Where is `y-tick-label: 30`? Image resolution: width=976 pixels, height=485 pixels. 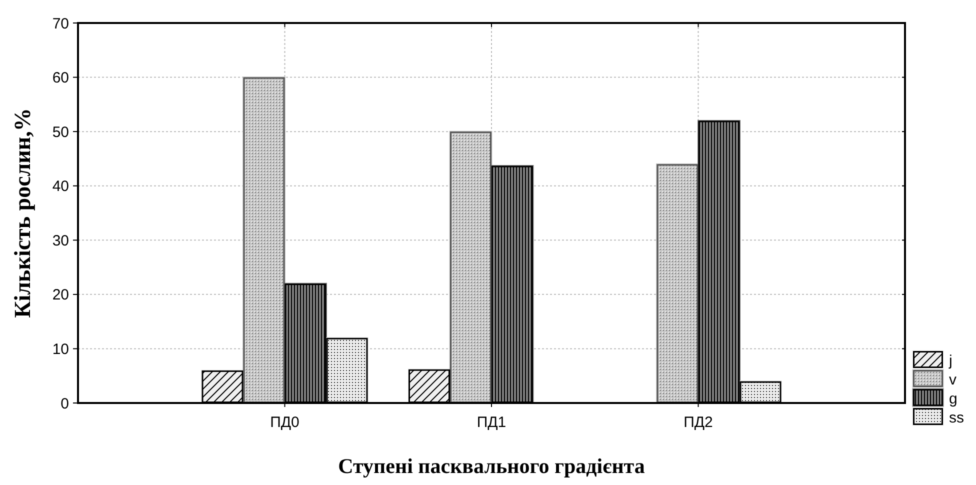 y-tick-label: 30 is located at coordinates (60, 241).